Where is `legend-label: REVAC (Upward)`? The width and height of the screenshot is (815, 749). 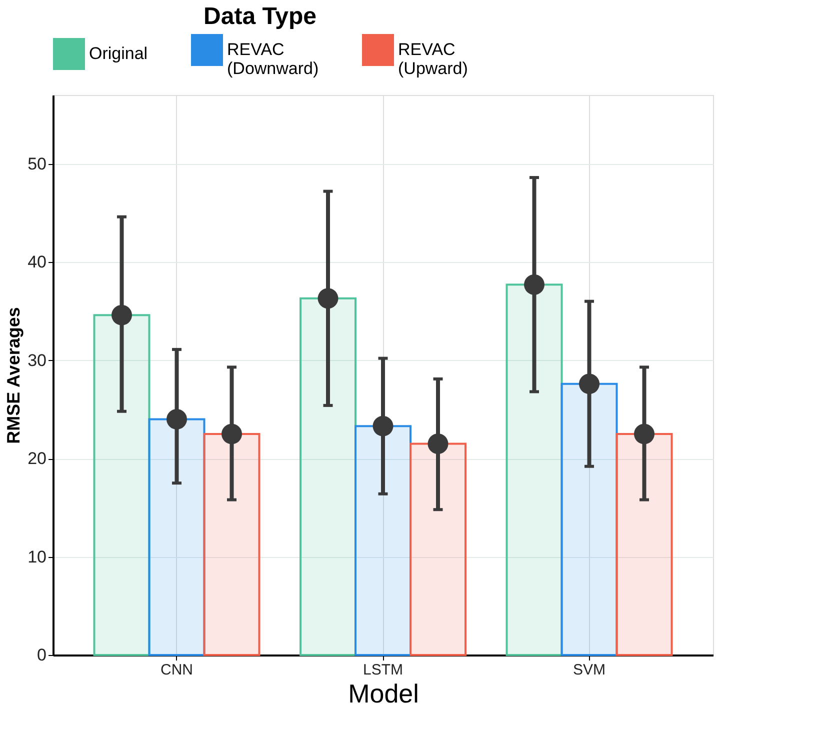 legend-label: REVAC (Upward) is located at coordinates (433, 59).